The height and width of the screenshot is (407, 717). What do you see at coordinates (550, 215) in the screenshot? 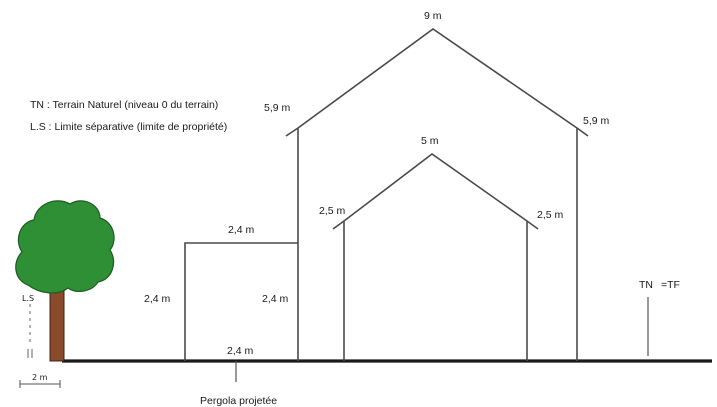
I see `small-house-right-eave-height: 2,5 m` at bounding box center [550, 215].